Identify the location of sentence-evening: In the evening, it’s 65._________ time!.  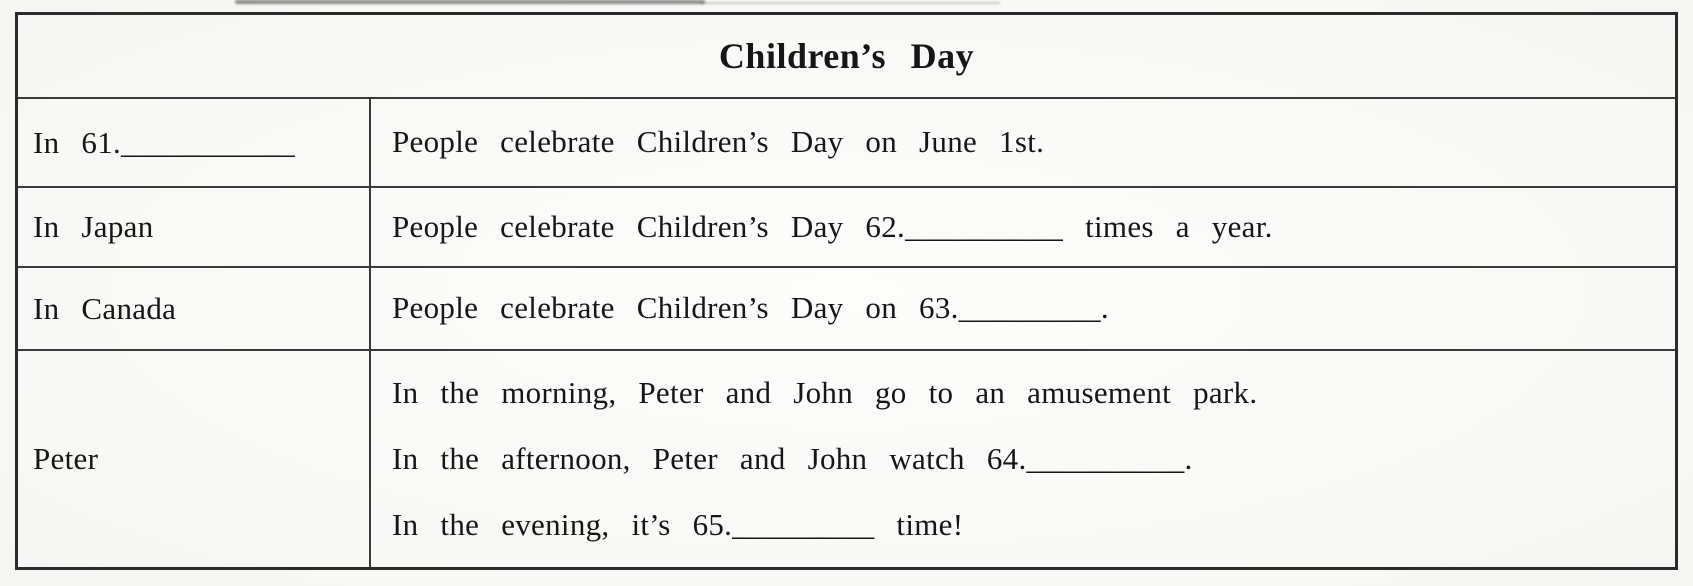
(678, 524).